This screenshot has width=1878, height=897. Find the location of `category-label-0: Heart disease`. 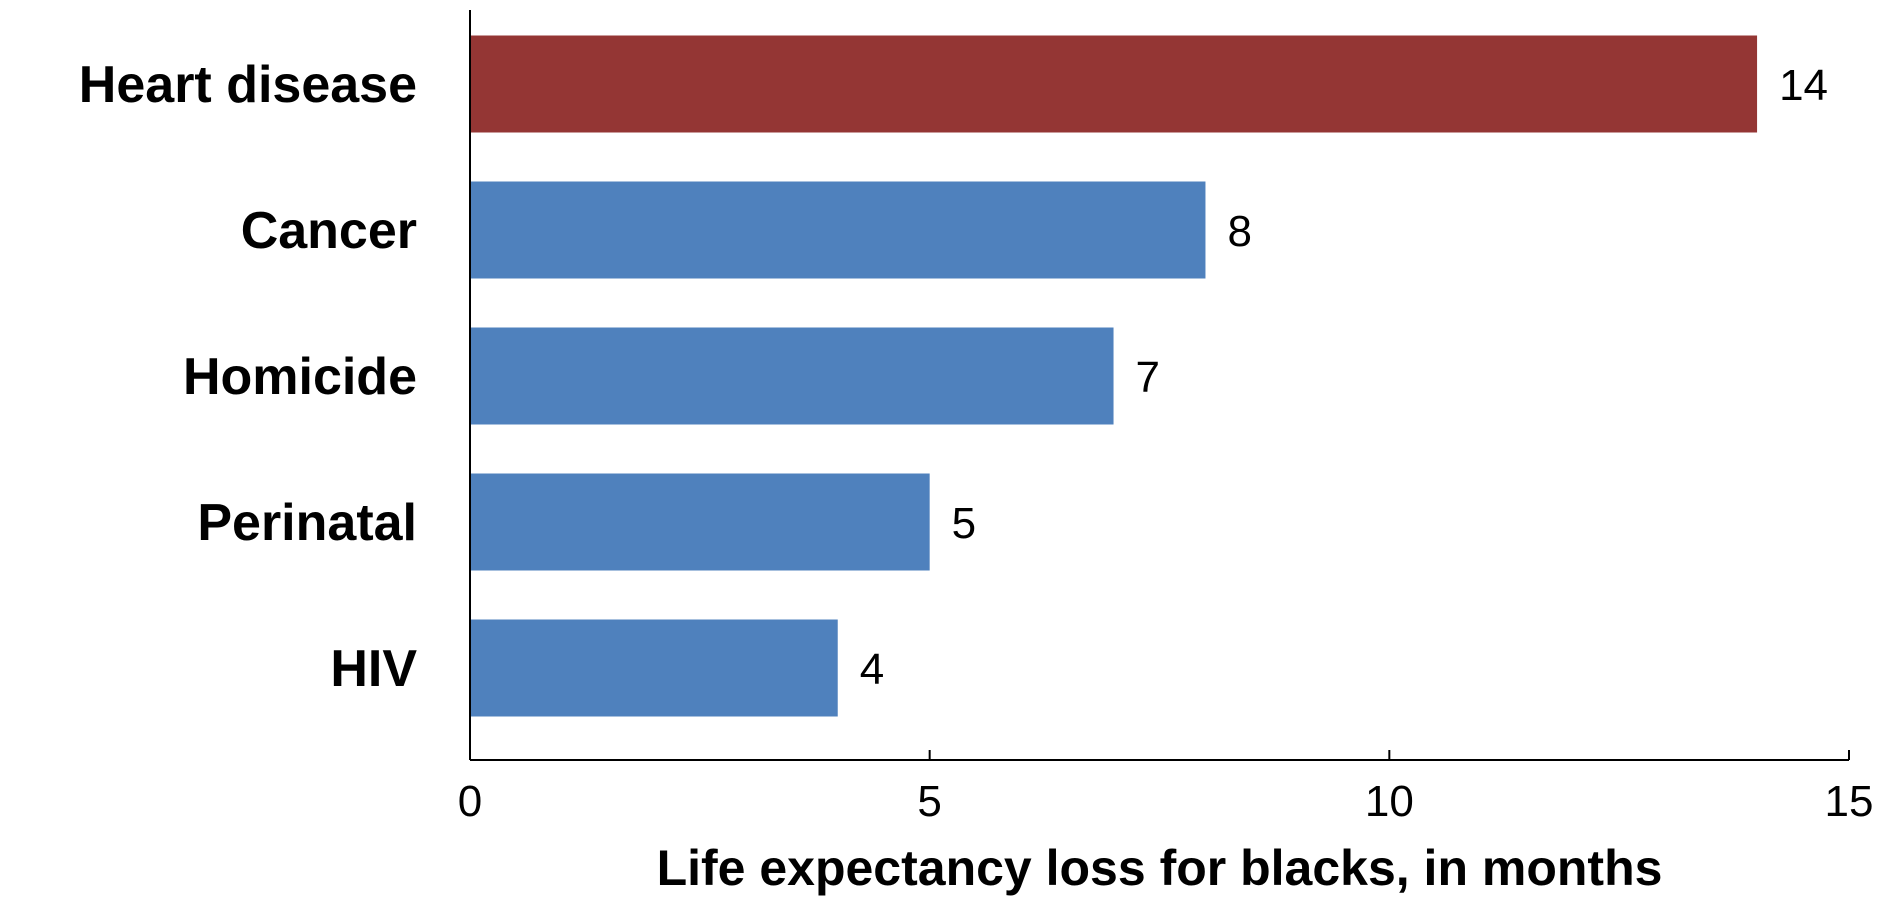

category-label-0: Heart disease is located at coordinates (248, 85).